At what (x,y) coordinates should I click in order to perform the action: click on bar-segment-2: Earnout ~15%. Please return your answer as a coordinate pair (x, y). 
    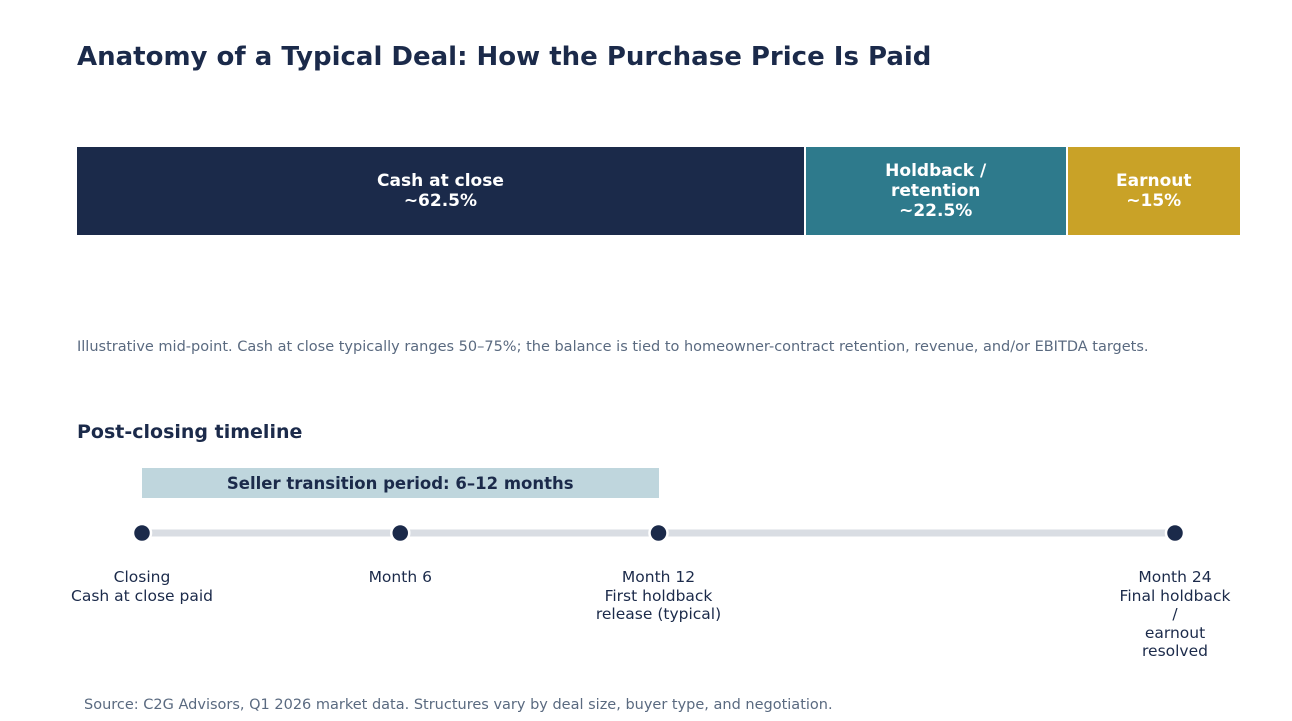
    Looking at the image, I should click on (1152, 191).